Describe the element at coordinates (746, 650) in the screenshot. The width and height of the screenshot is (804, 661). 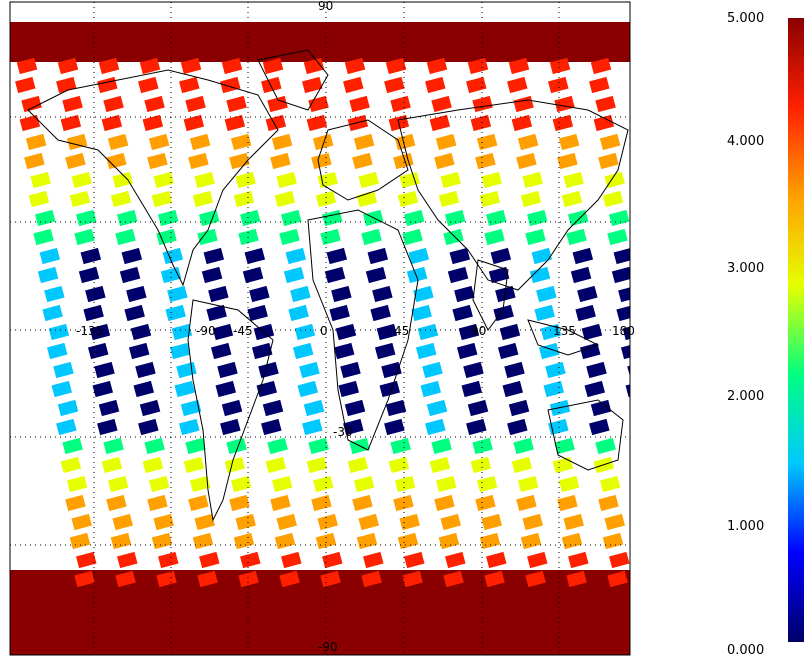
I see `colorbar-tick-0: 0.000` at that location.